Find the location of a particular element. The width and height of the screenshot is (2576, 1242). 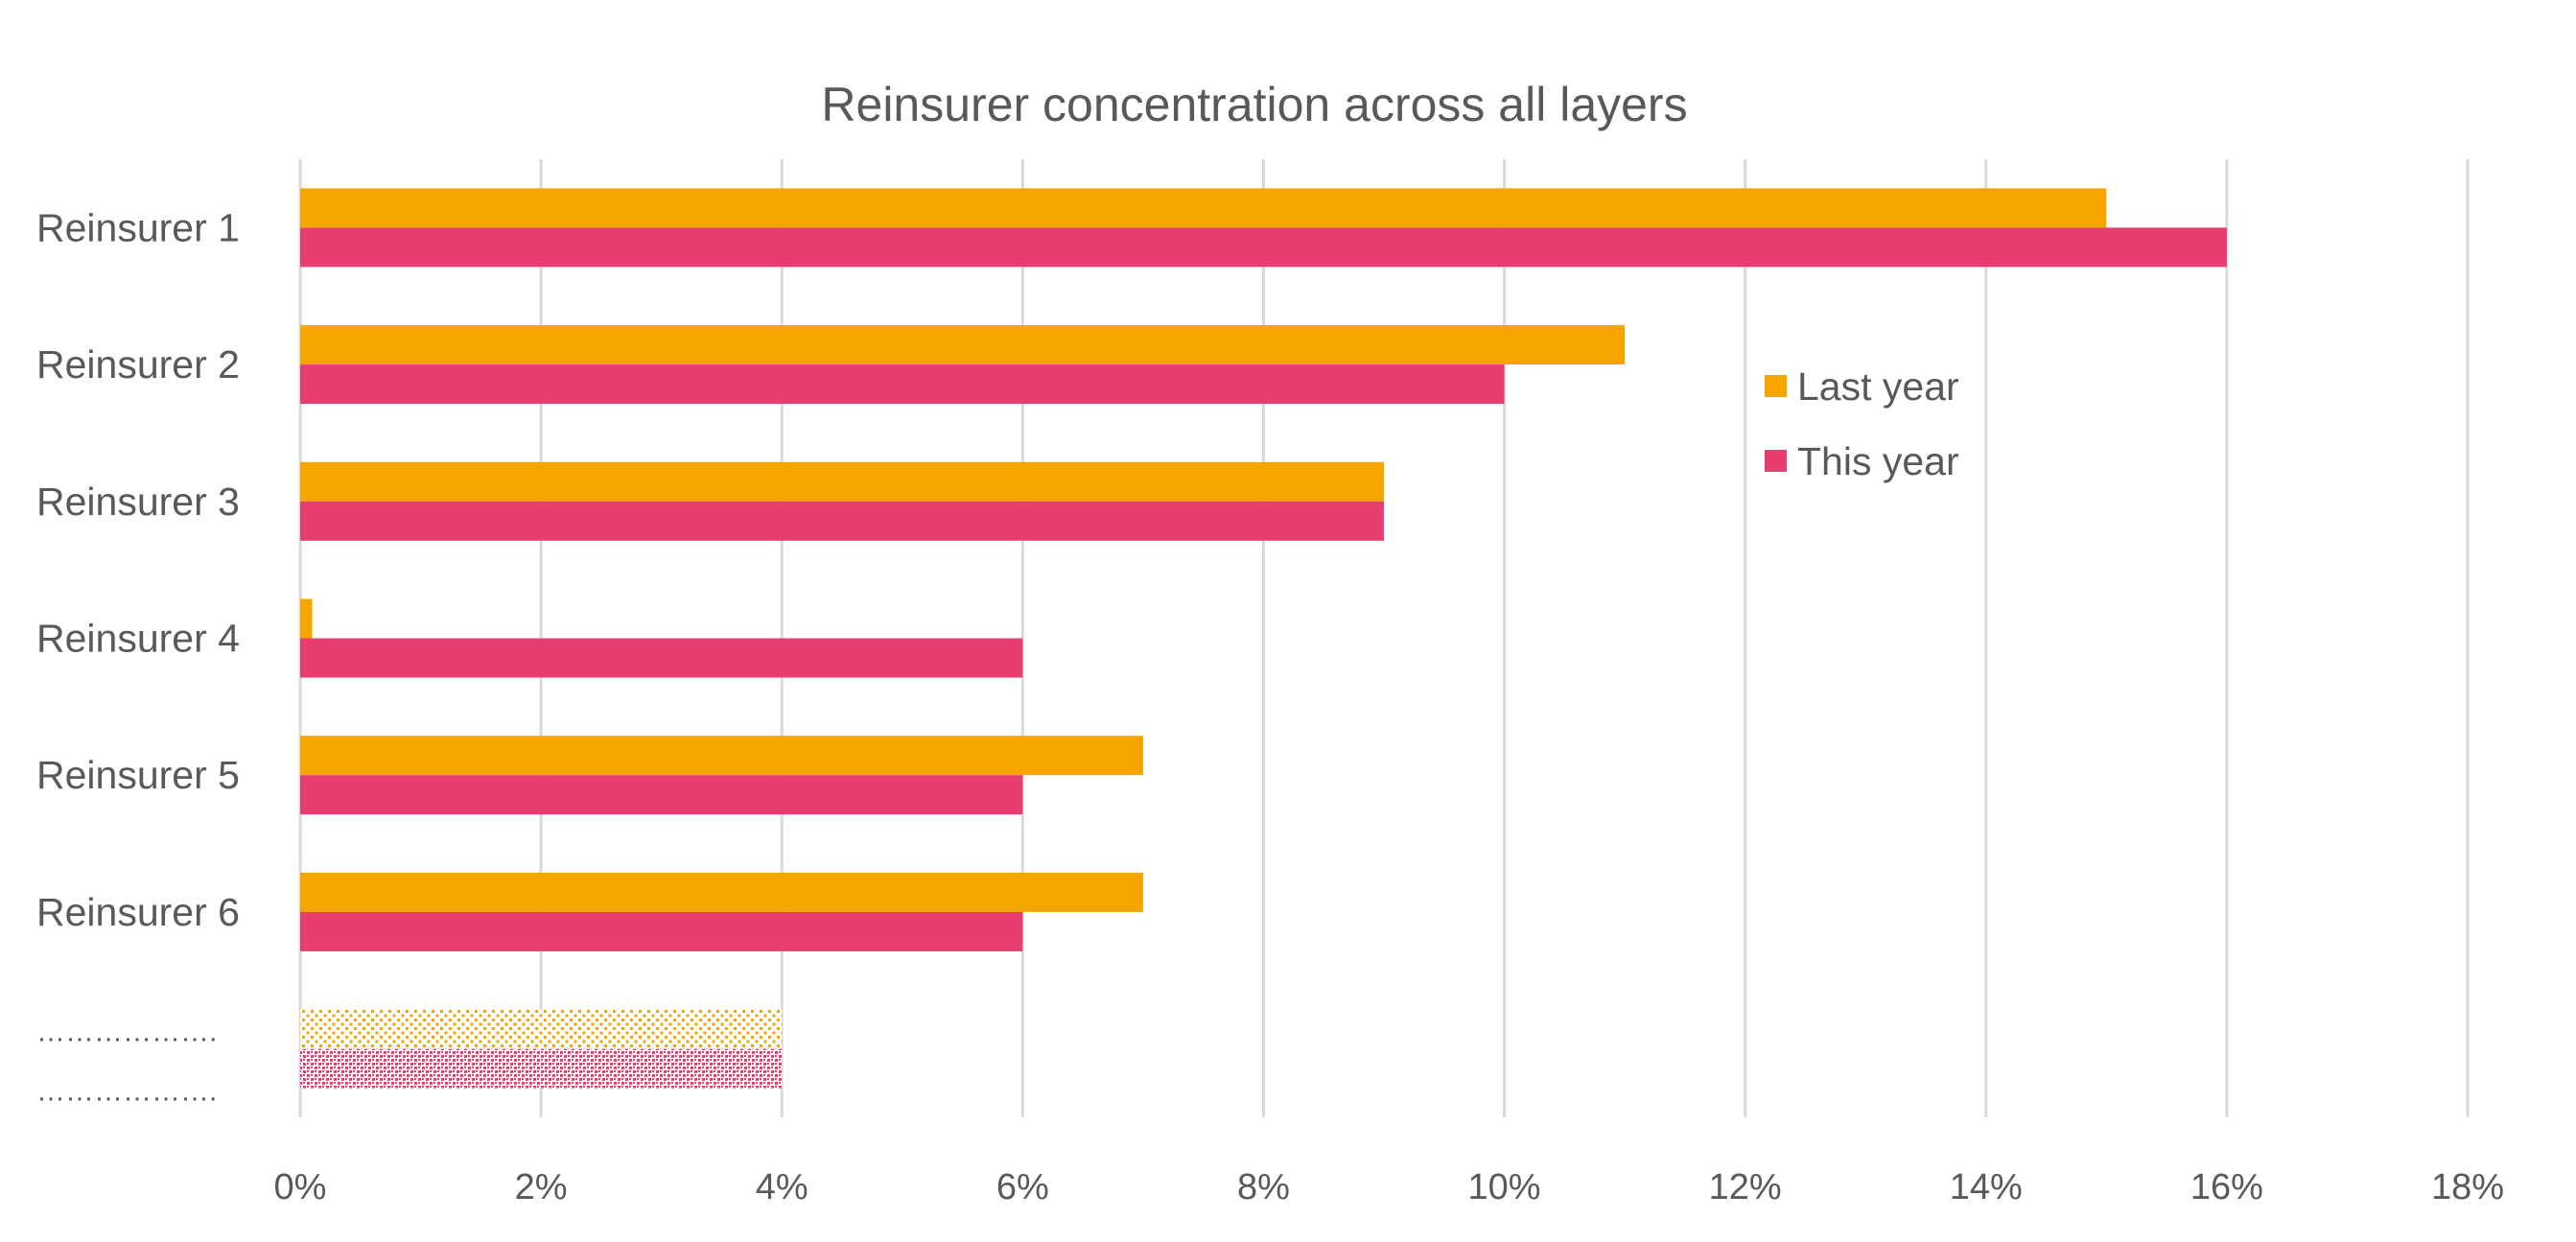

x-tick-labels: 0% 2% 4% 6% 8% 10% 12% 14% 16% 18% is located at coordinates (1389, 1187).